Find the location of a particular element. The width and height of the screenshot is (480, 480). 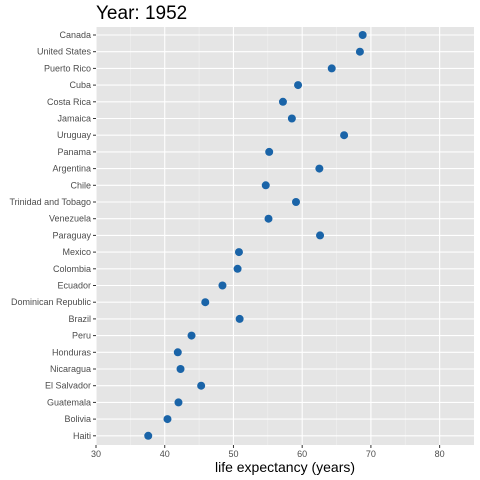

x-tick-label: 30 is located at coordinates (96, 454).